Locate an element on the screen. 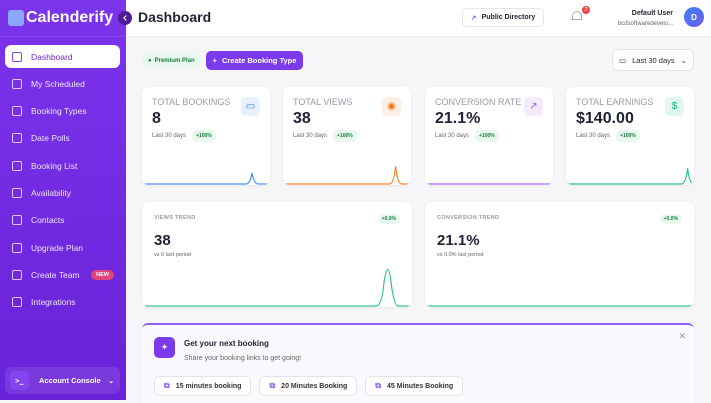 Image resolution: width=711 pixels, height=403 pixels. banner-title: Get your next booking is located at coordinates (226, 343).